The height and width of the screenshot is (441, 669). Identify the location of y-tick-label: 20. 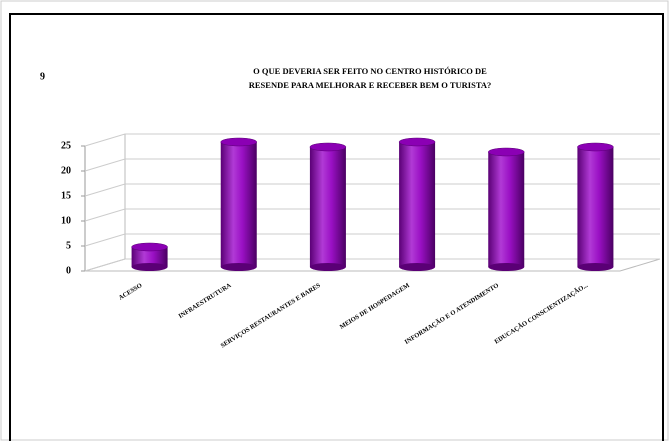
(66, 170).